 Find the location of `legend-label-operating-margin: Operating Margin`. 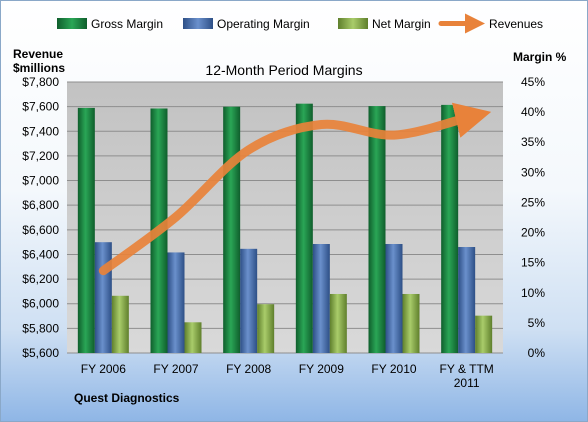

legend-label-operating-margin: Operating Margin is located at coordinates (263, 24).